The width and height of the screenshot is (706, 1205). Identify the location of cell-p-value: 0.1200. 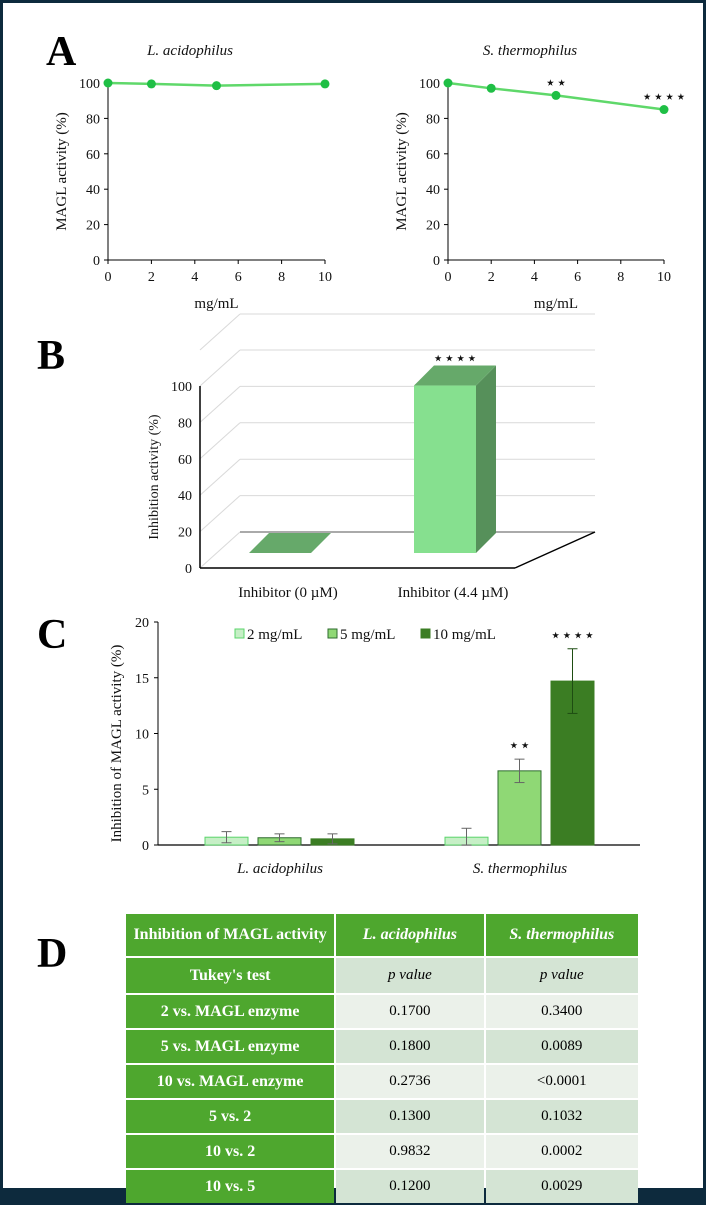
(410, 1186).